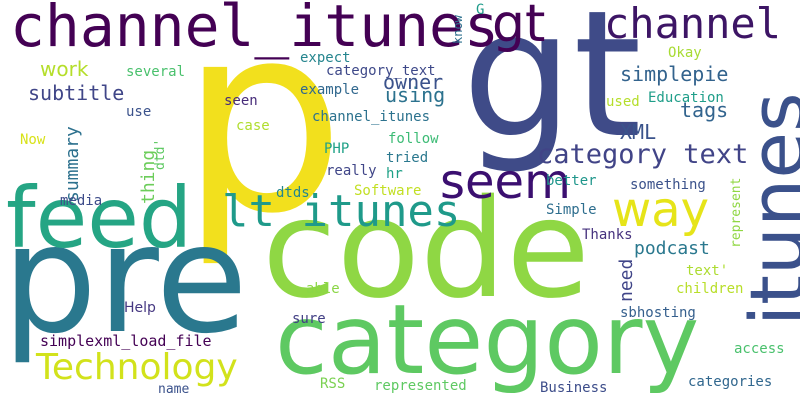  What do you see at coordinates (685, 53) in the screenshot?
I see `word-okay: Okay` at bounding box center [685, 53].